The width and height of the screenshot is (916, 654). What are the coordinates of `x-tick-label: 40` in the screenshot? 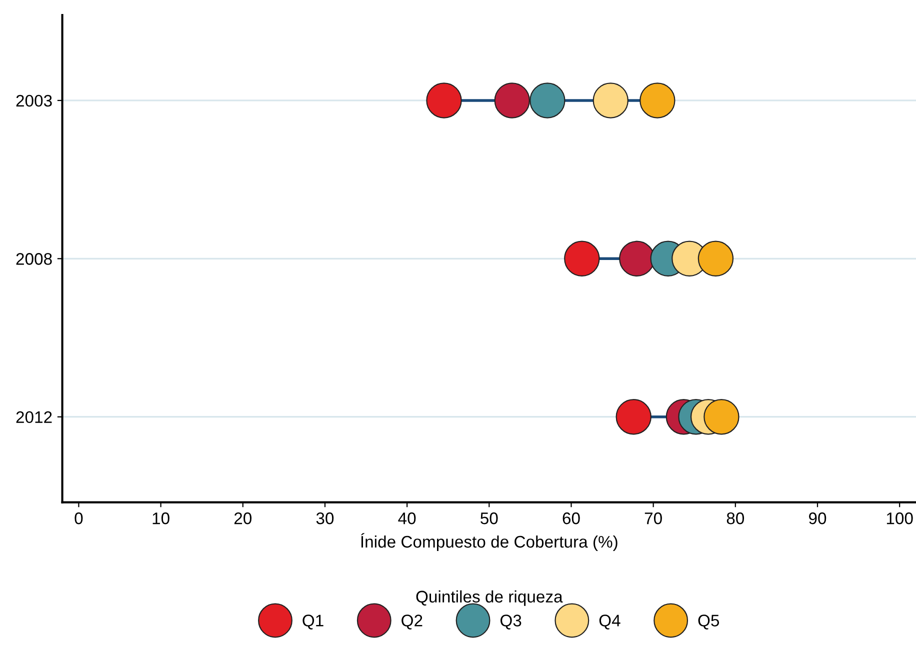 It's located at (407, 518).